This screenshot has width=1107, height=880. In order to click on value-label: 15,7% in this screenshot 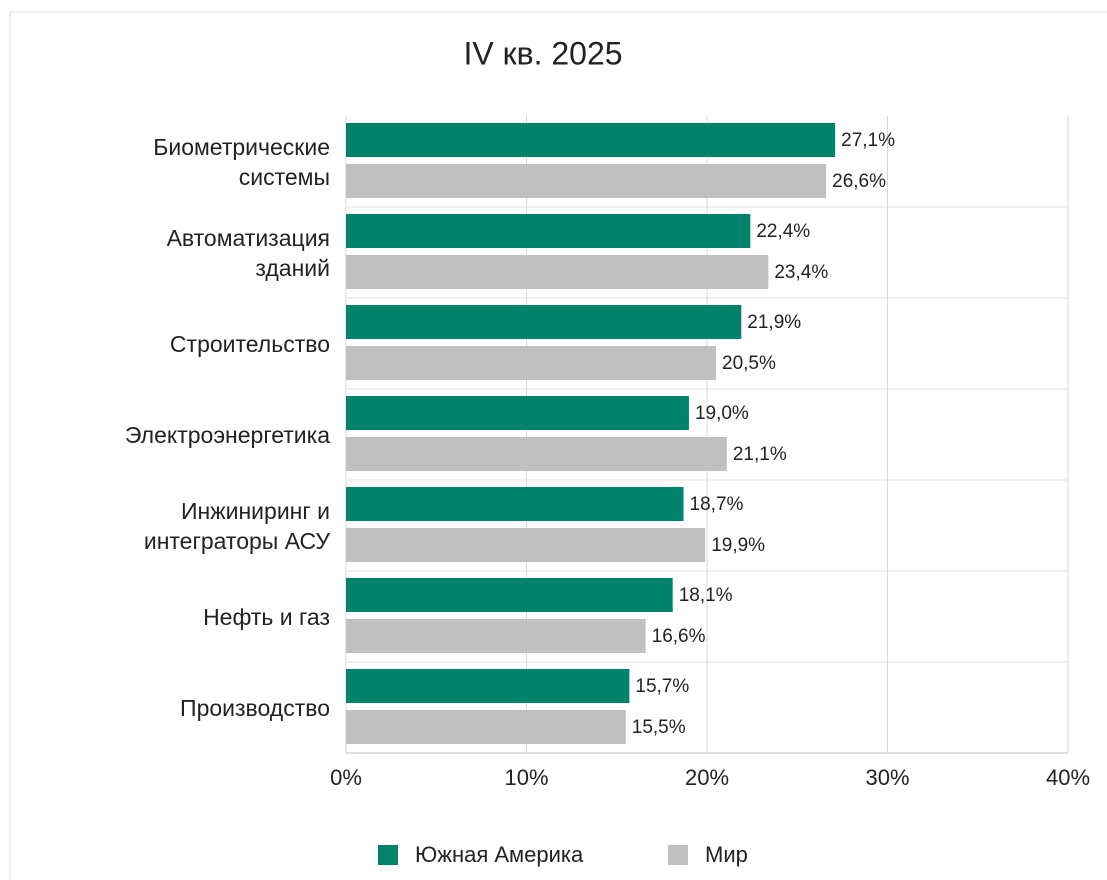, I will do `click(662, 686)`.